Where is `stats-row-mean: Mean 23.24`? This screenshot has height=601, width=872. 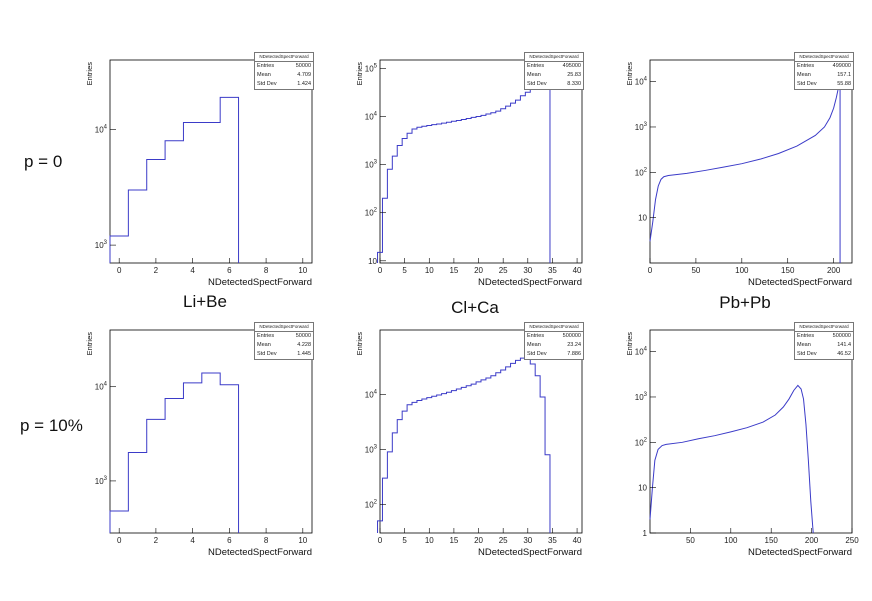
stats-row-mean: Mean 23.24 is located at coordinates (554, 345).